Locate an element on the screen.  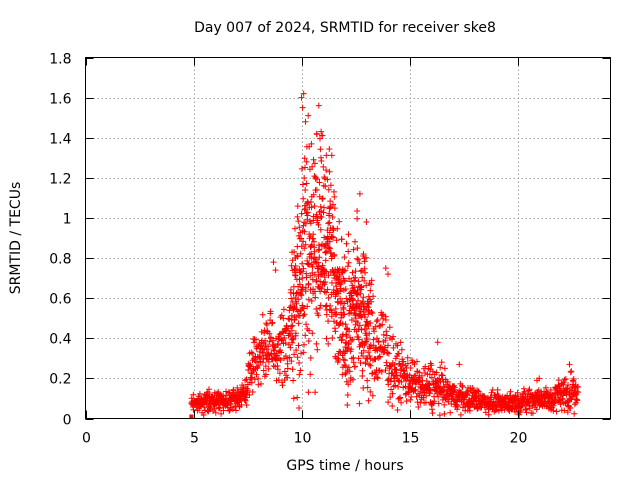
y-tick-label: 0 is located at coordinates (67, 421).